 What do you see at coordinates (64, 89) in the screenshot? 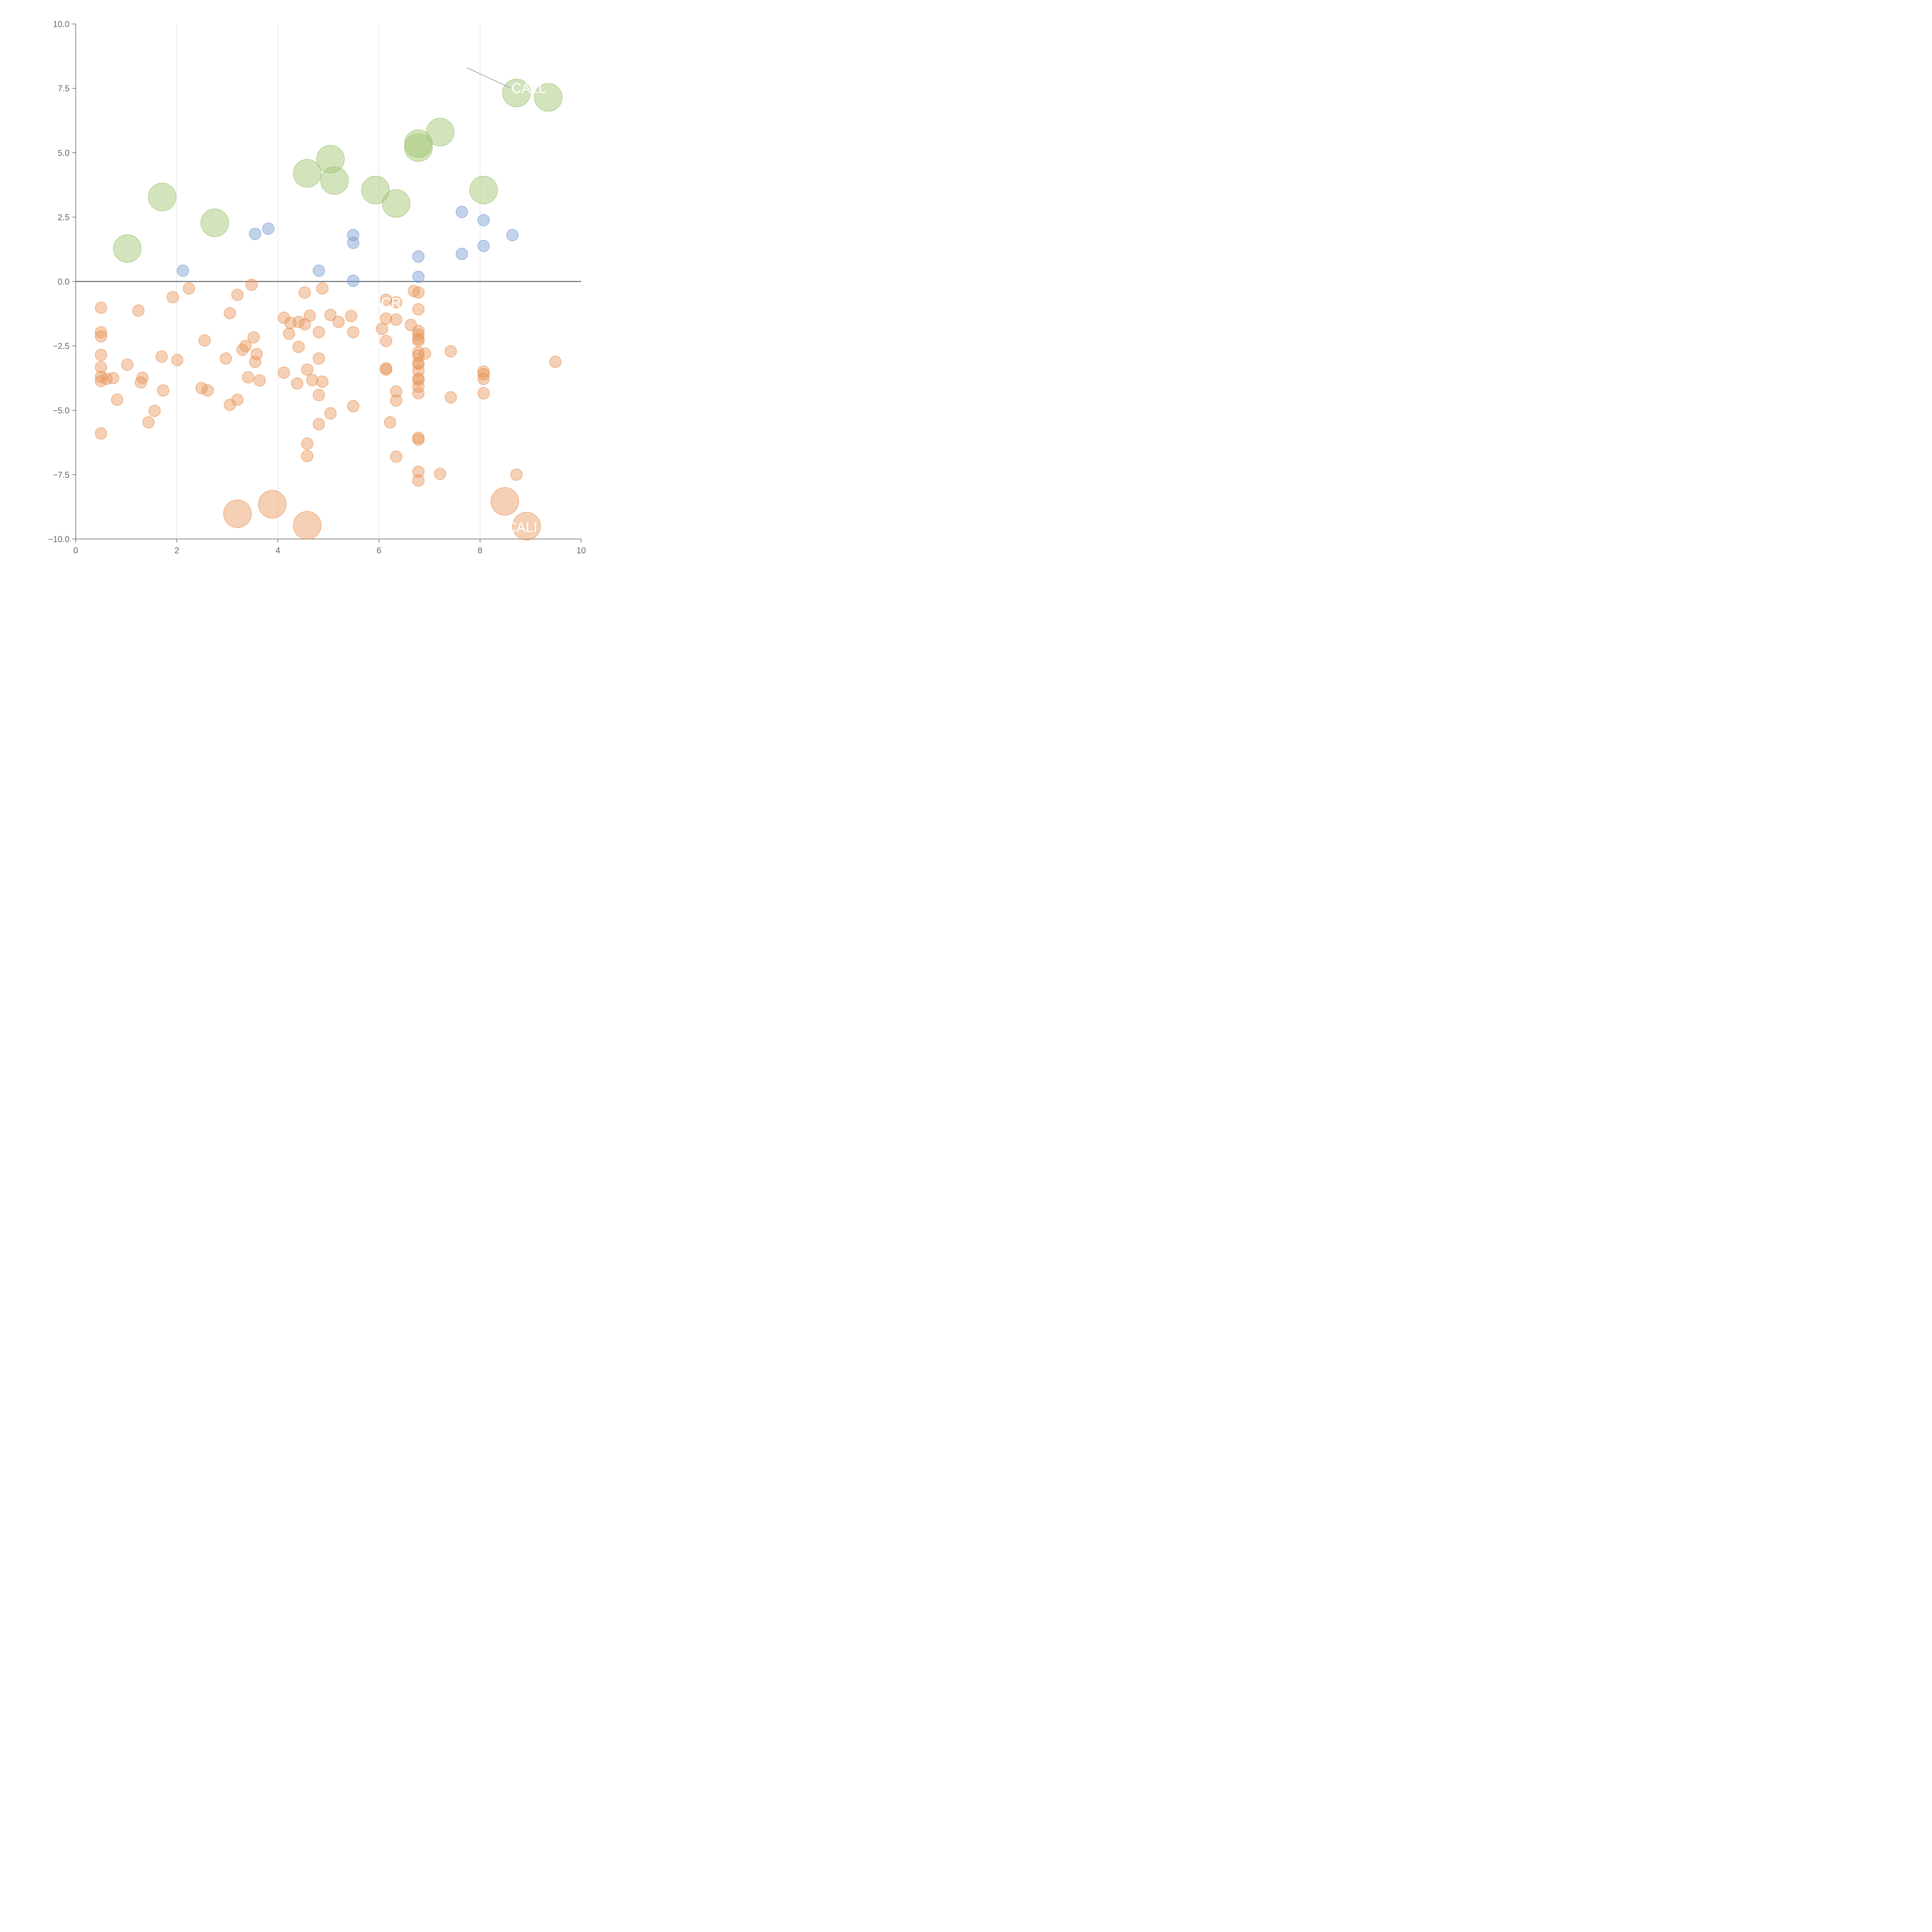
I see `y-tick-label: 7.5` at bounding box center [64, 89].